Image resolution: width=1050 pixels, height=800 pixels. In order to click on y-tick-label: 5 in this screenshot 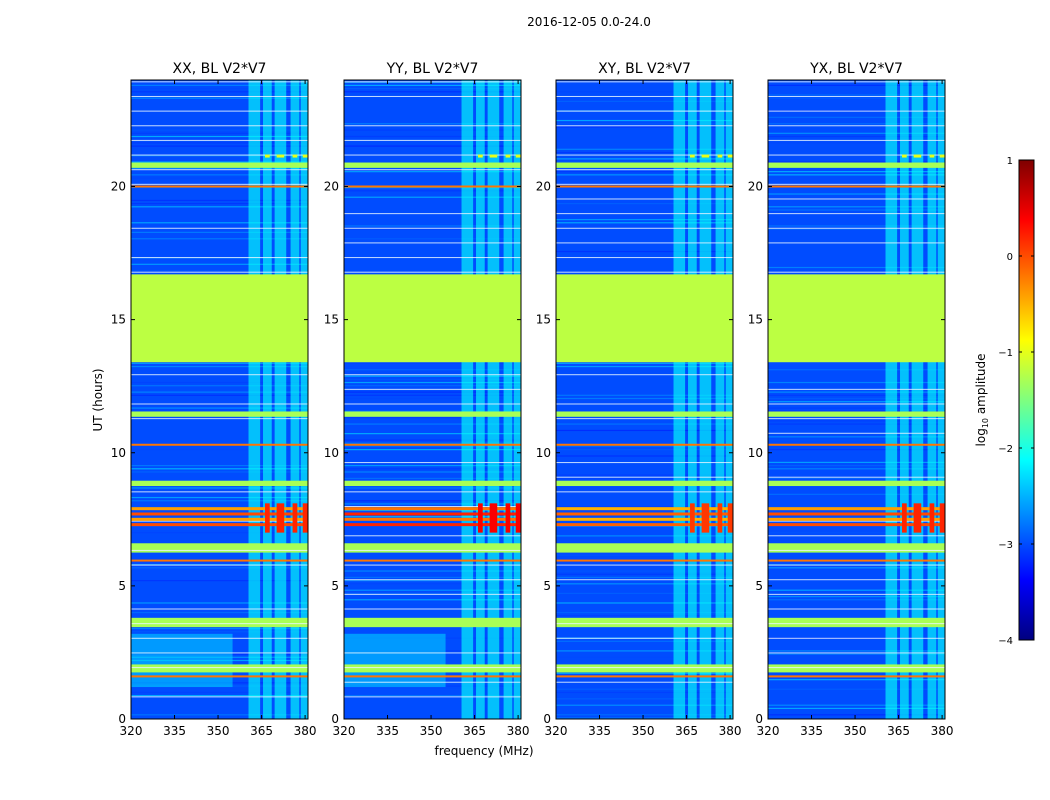, I will do `click(759, 586)`.